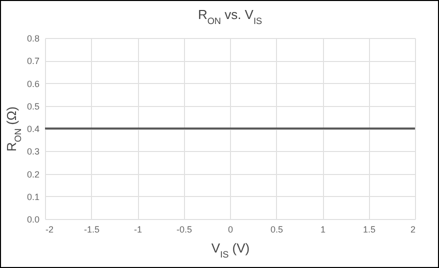 The image size is (439, 268). Describe the element at coordinates (33, 174) in the screenshot. I see `y-tick-label: 0.2` at that location.